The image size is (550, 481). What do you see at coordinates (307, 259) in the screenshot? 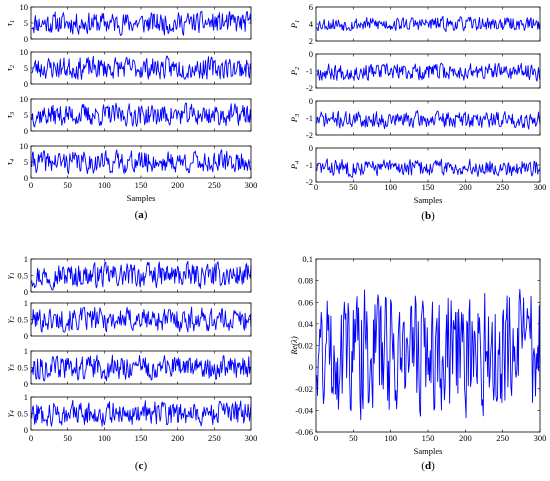
I see `y-tick-label: 0.1` at bounding box center [307, 259].